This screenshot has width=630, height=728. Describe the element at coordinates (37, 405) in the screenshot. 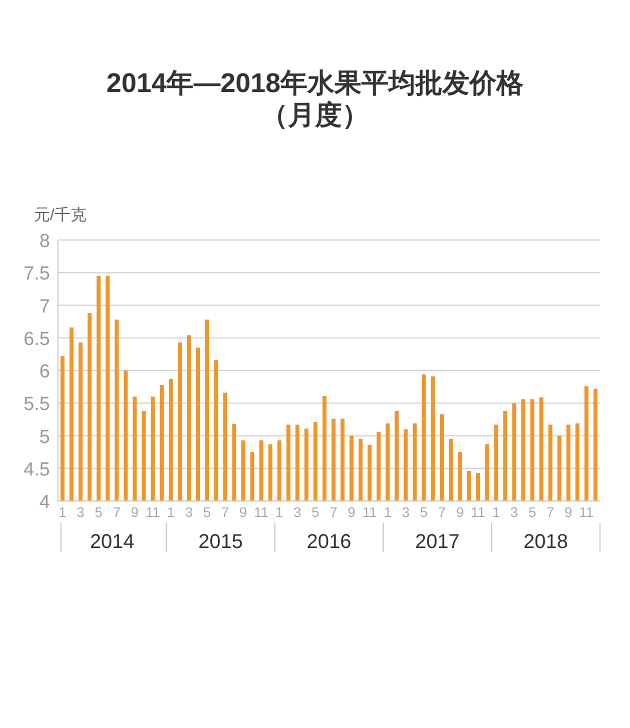

I see `y-tick-label: 5.5` at that location.